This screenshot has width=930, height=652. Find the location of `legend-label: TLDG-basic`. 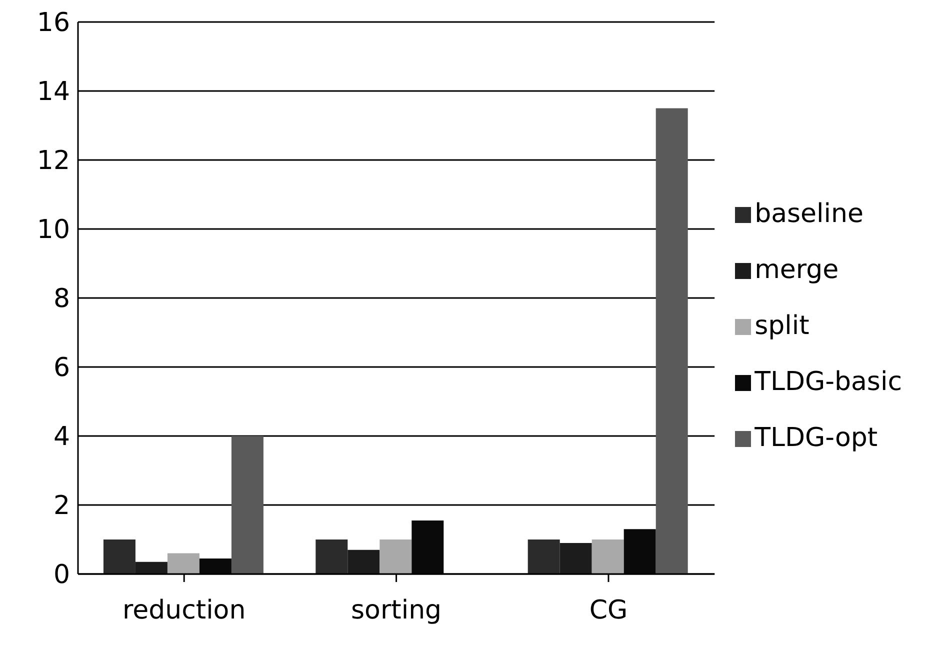

legend-label: TLDG-basic is located at coordinates (828, 382).